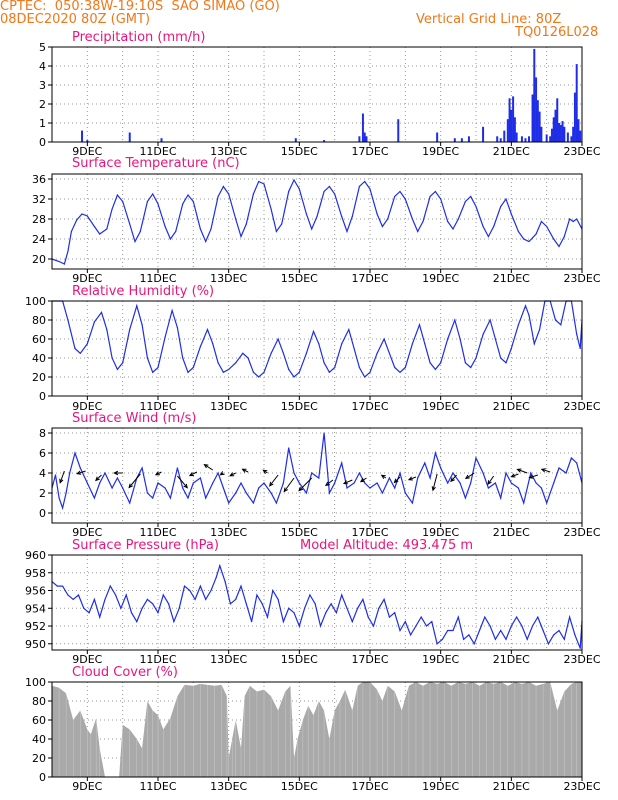 This screenshot has height=800, width=618. What do you see at coordinates (42, 433) in the screenshot?
I see `surface-wind-ytick-label: 8` at bounding box center [42, 433].